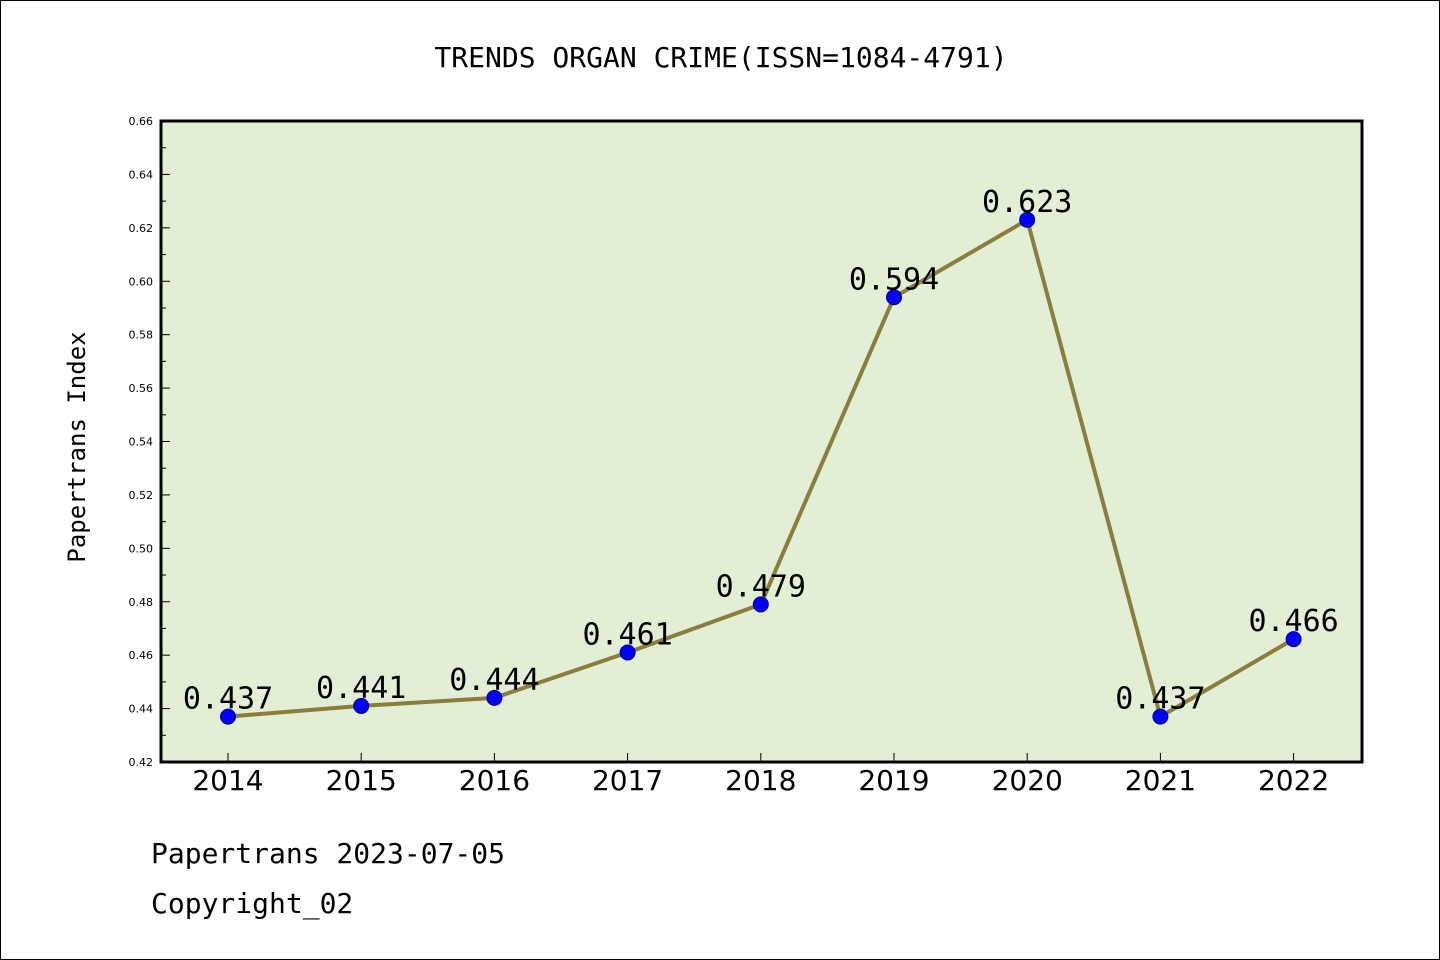 Image resolution: width=1440 pixels, height=960 pixels. I want to click on y-tick-label: 0.64, so click(141, 174).